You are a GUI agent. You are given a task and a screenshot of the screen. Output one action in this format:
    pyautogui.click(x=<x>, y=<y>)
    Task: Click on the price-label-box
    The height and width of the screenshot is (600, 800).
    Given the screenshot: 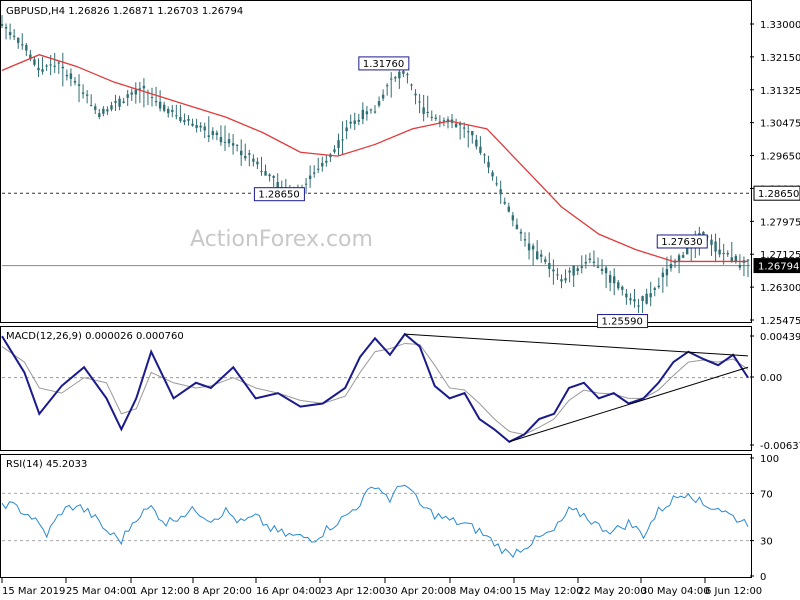 What is the action you would take?
    pyautogui.click(x=279, y=194)
    